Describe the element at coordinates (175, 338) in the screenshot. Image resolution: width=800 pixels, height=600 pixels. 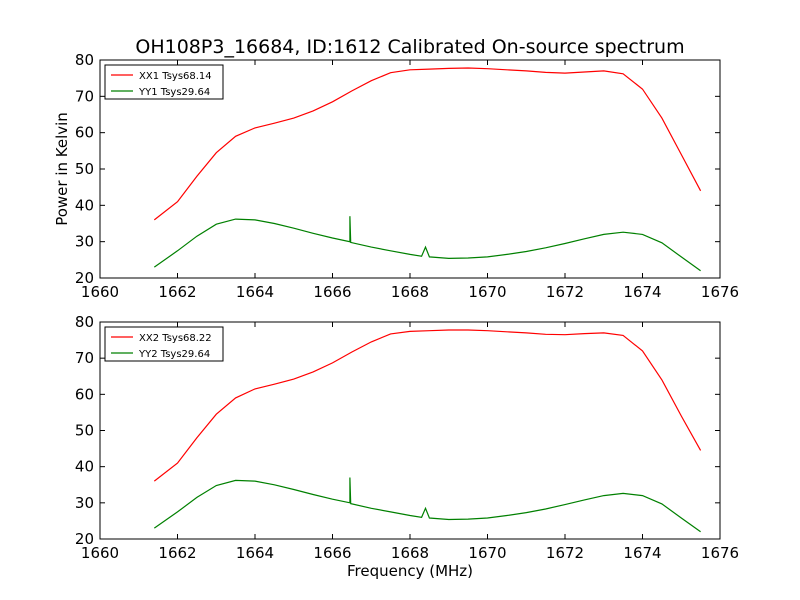
I see `legend-label: XX2 Tsys68.22` at that location.